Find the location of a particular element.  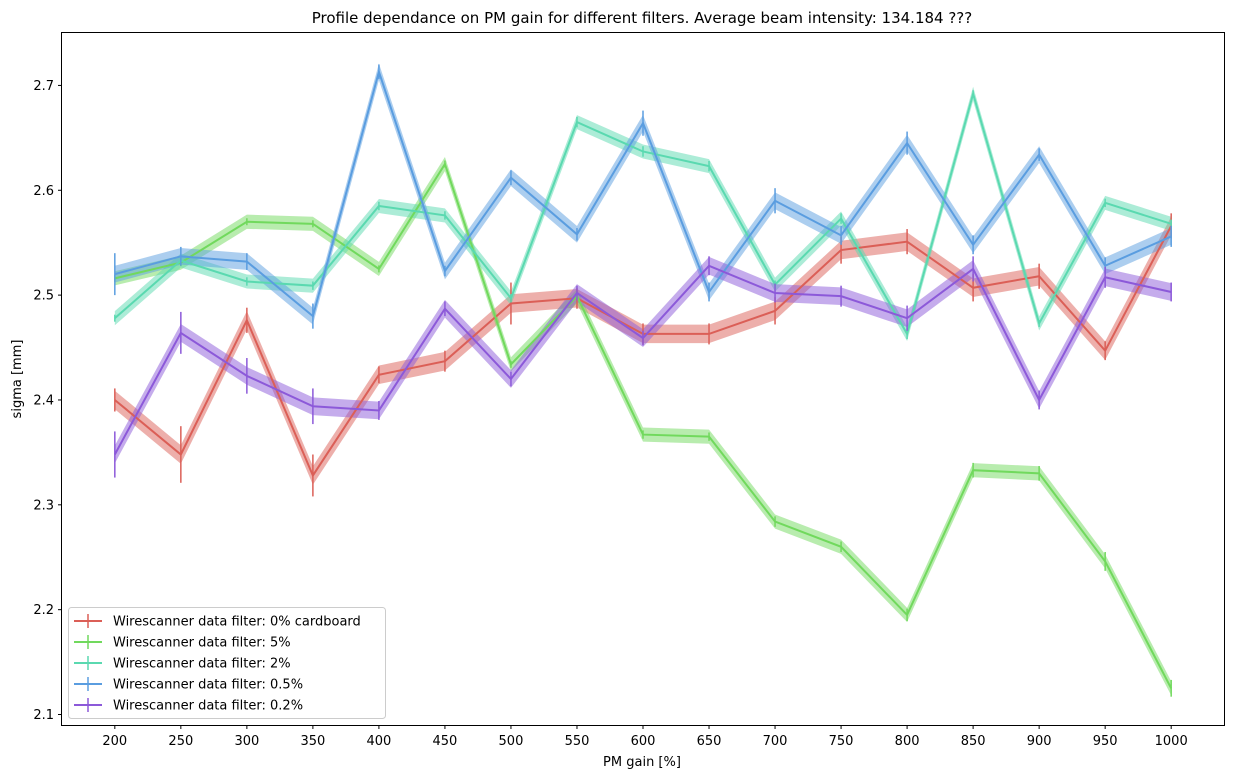

x-tick-label: 400 is located at coordinates (378, 741).